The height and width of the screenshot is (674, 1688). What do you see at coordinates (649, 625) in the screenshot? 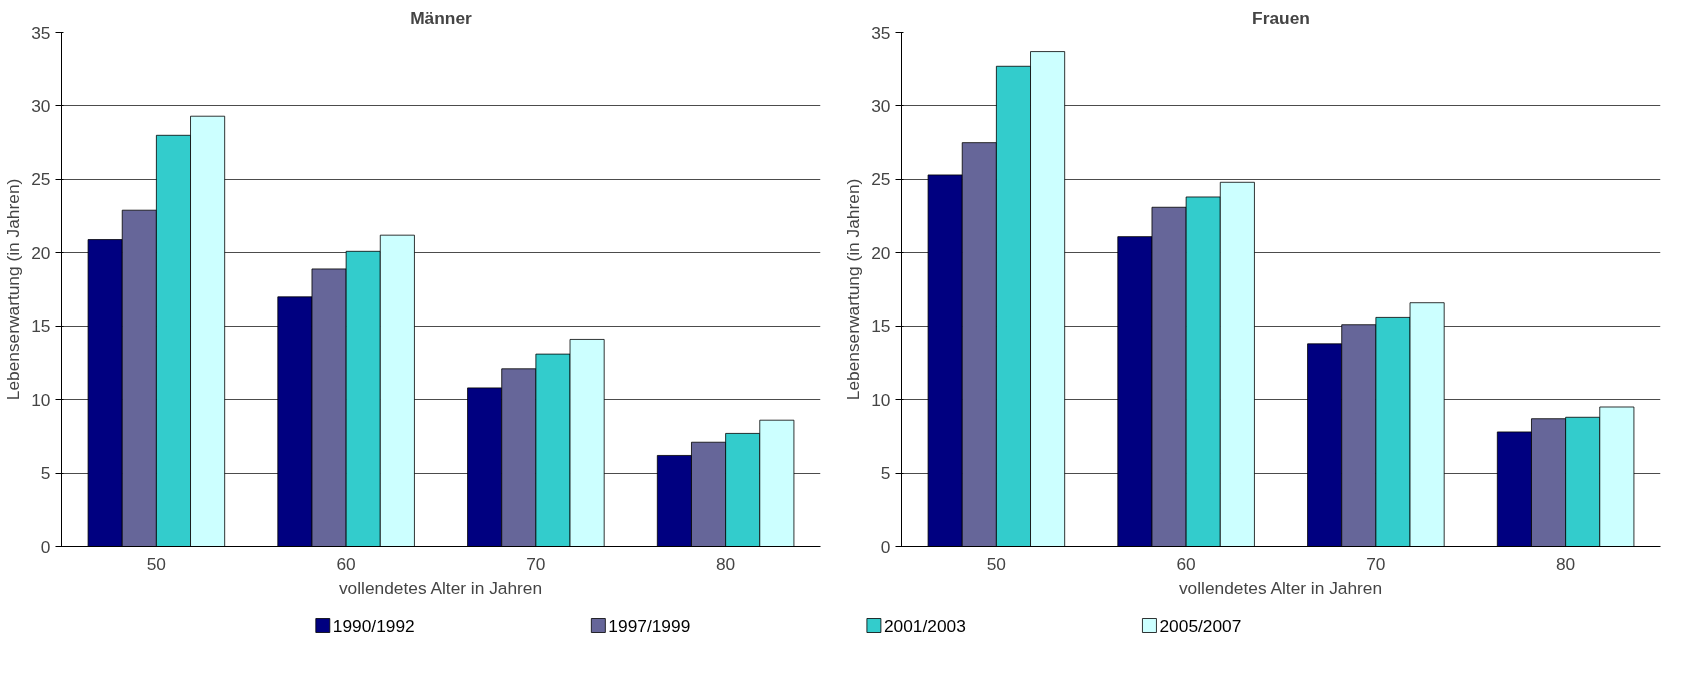
I see `legend-label: 1997/1999` at bounding box center [649, 625].